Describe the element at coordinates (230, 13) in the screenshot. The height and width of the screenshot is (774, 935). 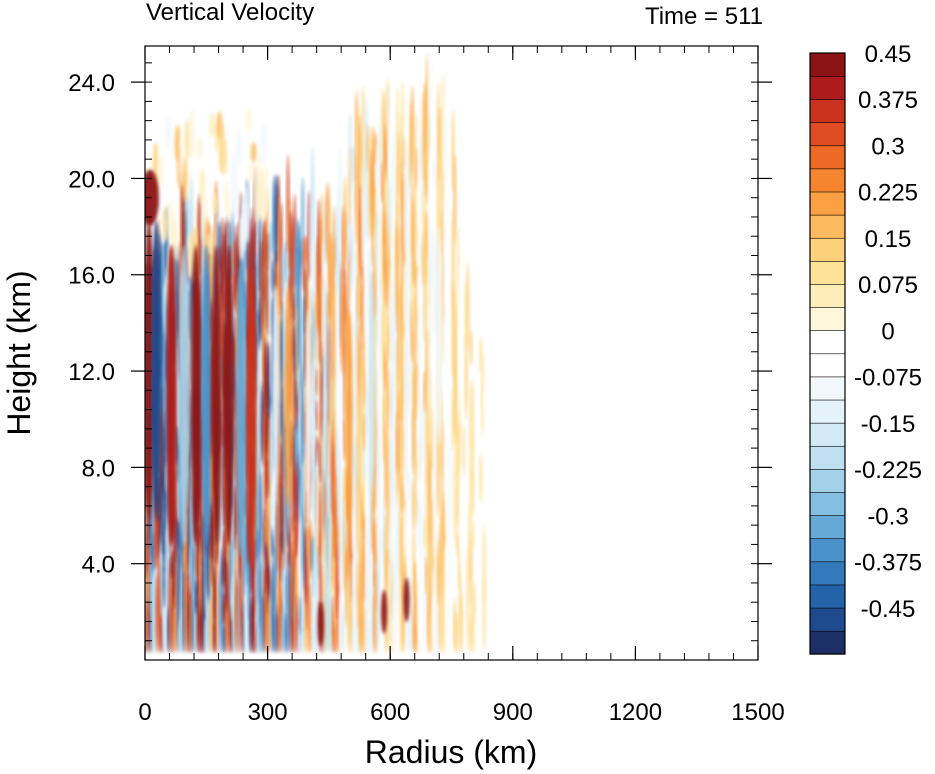
I see `chart-title: Vertical Velocity` at that location.